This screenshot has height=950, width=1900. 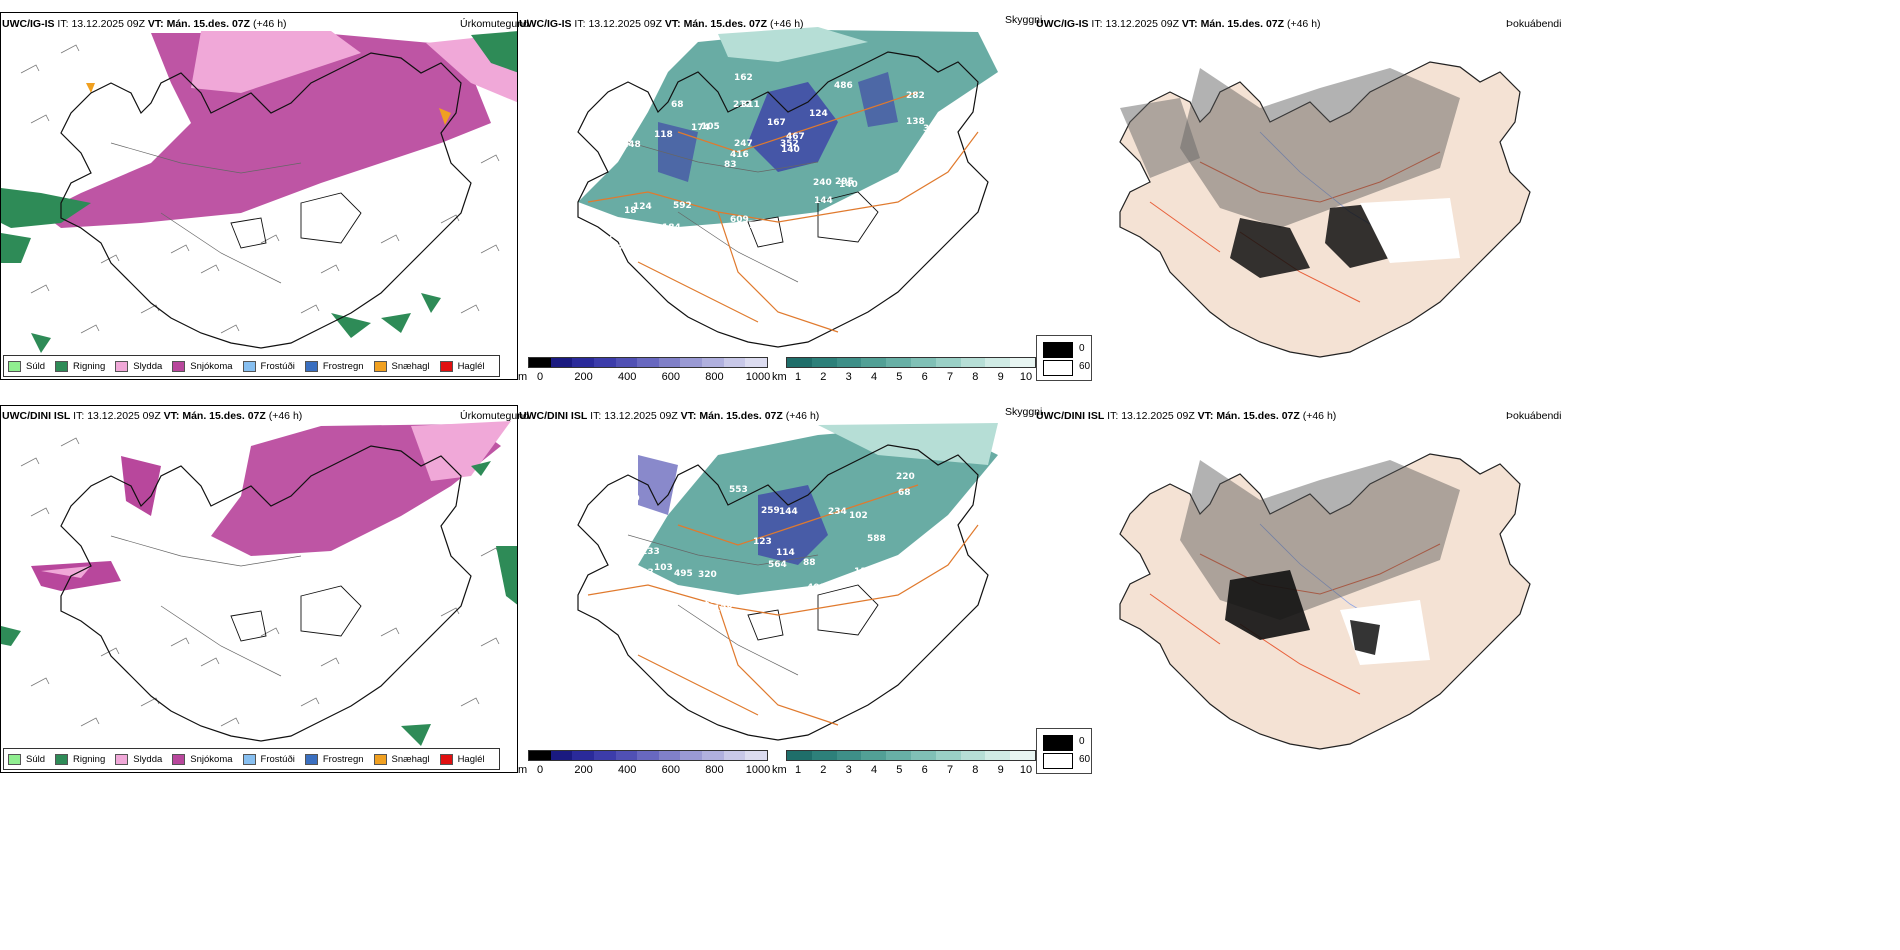 What do you see at coordinates (343, 366) in the screenshot?
I see `ptype-label: Frostregn` at bounding box center [343, 366].